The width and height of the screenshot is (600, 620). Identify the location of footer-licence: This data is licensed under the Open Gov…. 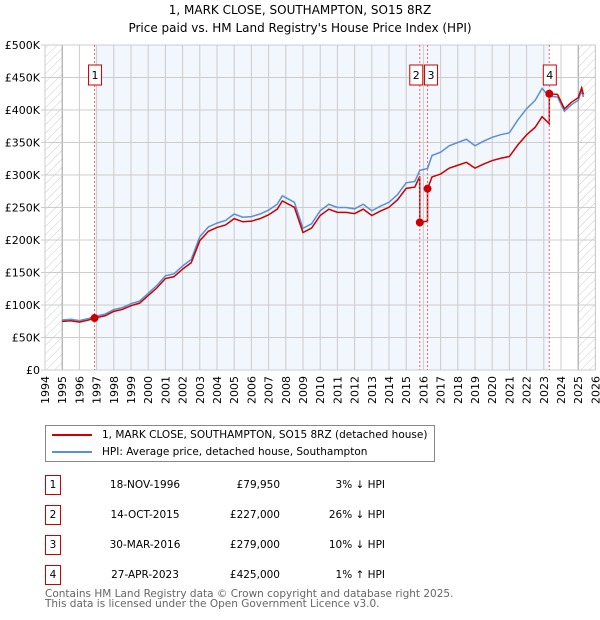
(212, 604).